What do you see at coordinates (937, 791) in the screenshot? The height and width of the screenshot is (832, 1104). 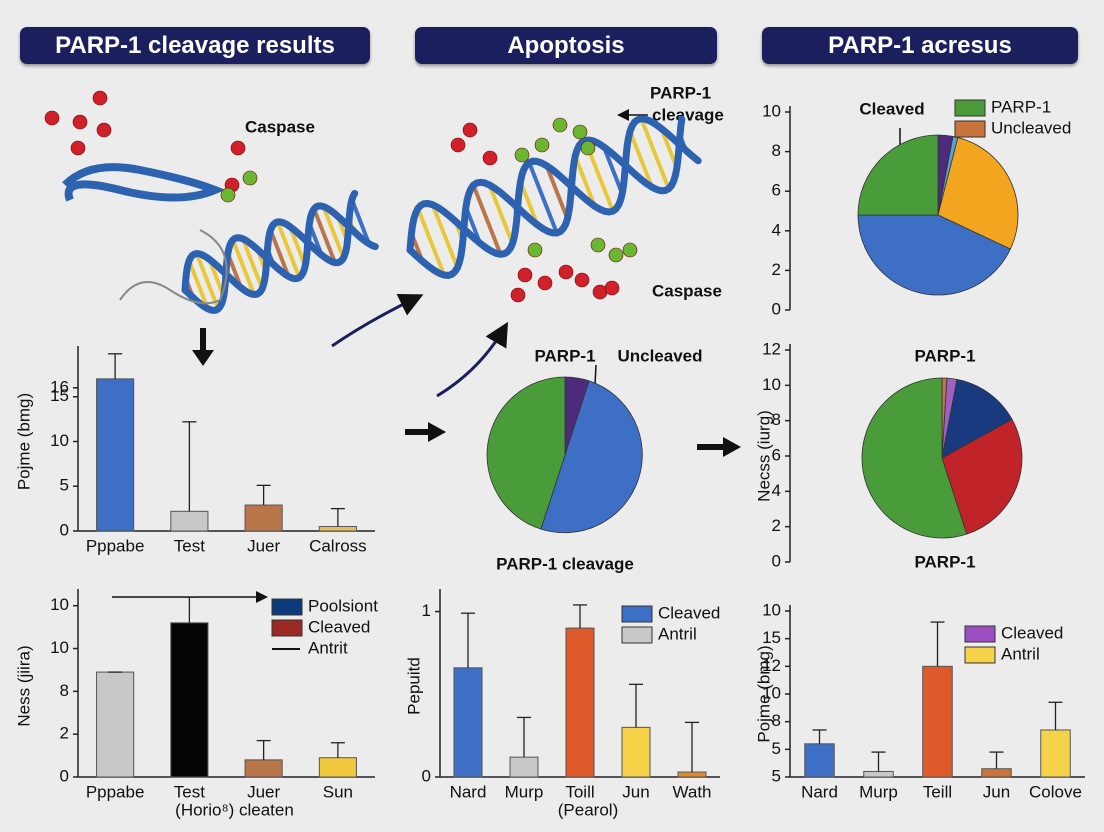 I see `x-tick-label: Teill` at bounding box center [937, 791].